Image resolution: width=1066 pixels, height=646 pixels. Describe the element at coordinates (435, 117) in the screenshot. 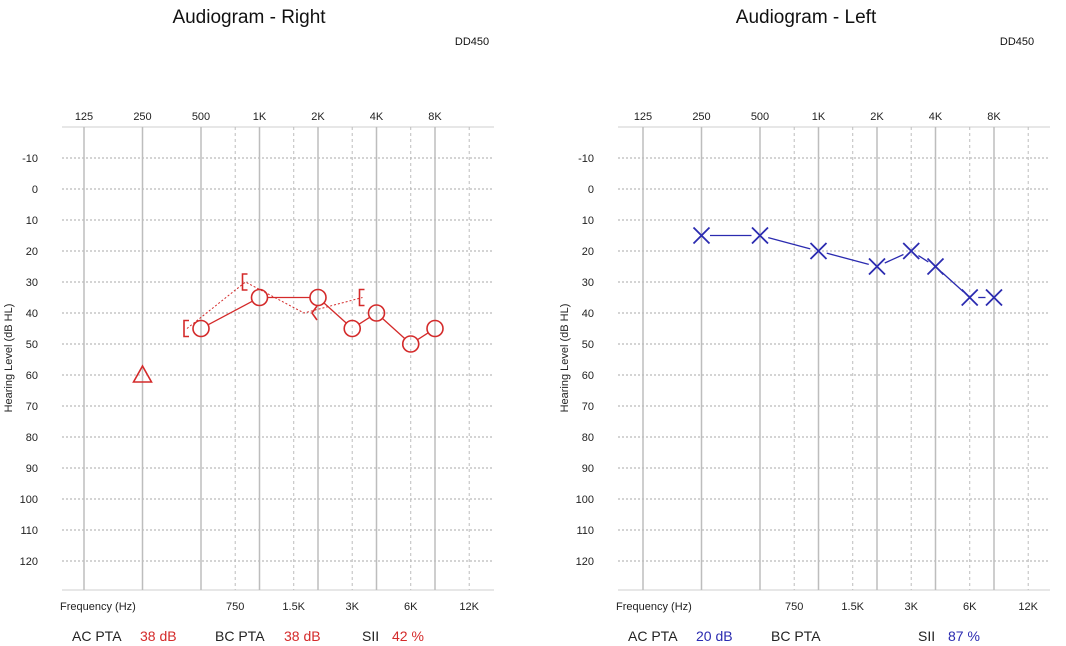

I see `x-top-tick-label: 8K` at that location.